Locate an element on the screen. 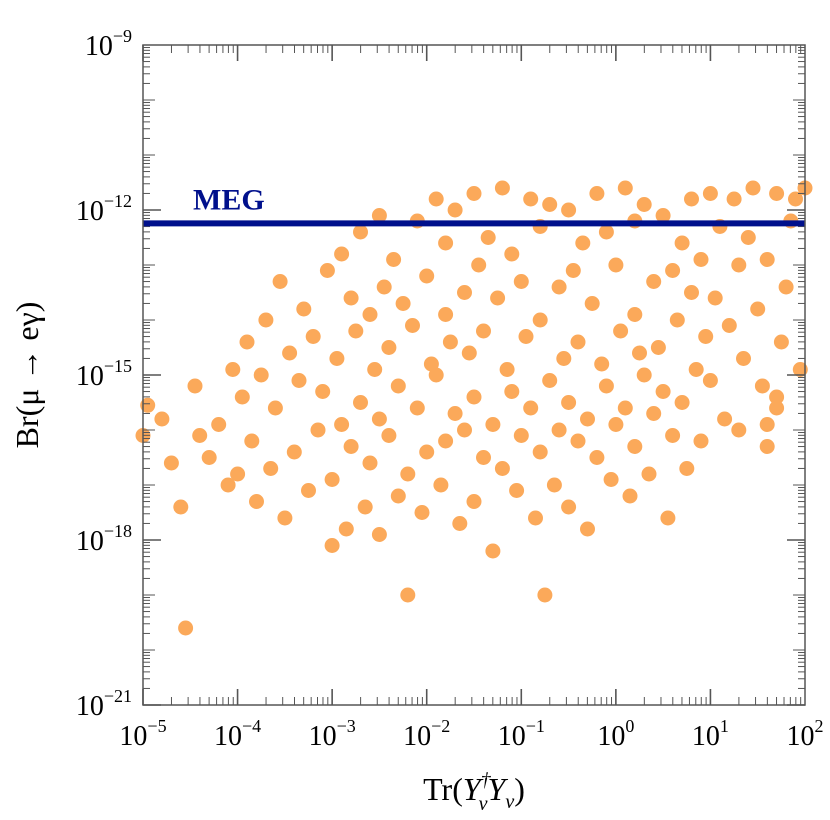 This screenshot has width=830, height=820. x-tick-label: 10⁻³ is located at coordinates (332, 734).